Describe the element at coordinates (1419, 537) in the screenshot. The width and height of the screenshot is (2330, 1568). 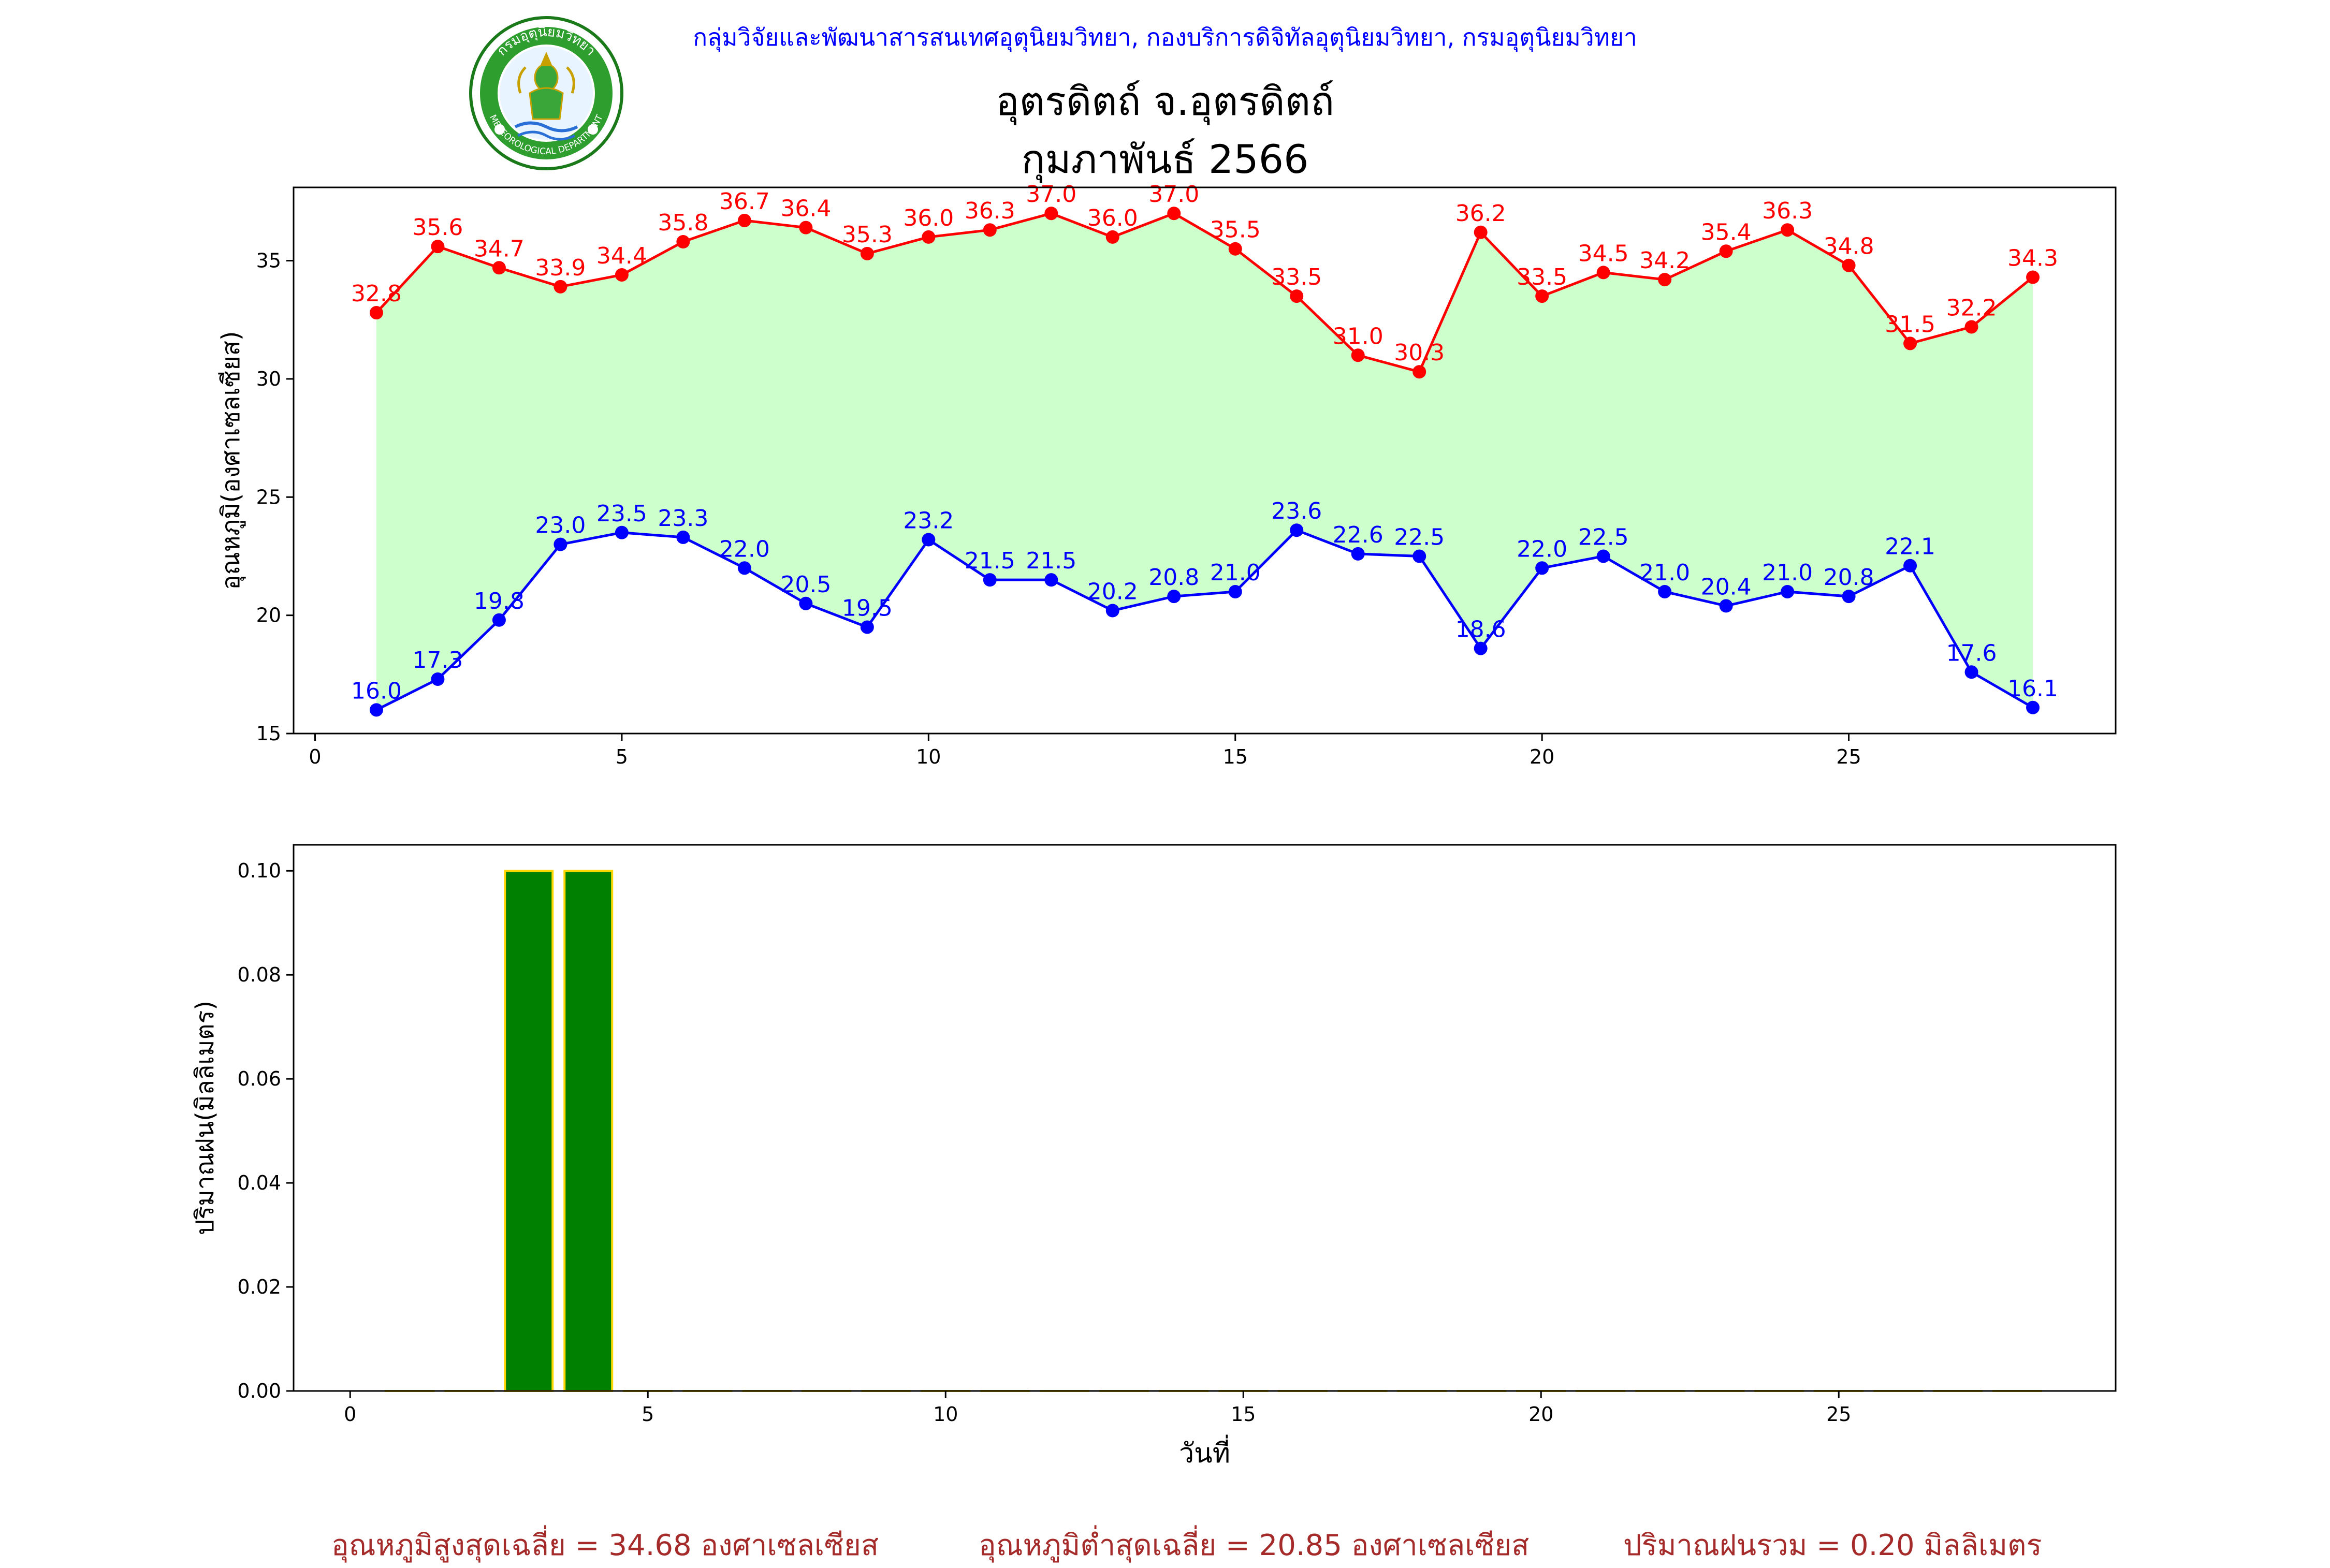
I see `min-temp-label: 22.5` at that location.